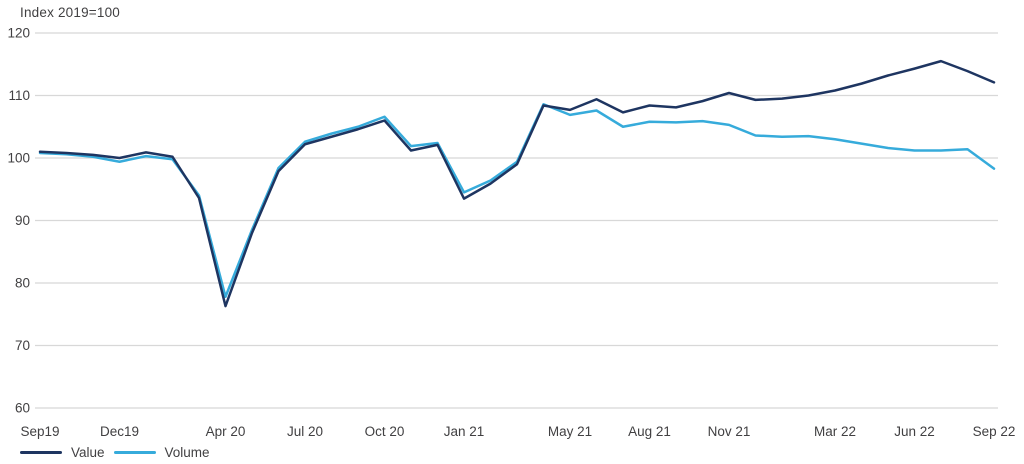 Image resolution: width=1024 pixels, height=464 pixels. I want to click on x-tick-apr-20: Apr 20, so click(226, 431).